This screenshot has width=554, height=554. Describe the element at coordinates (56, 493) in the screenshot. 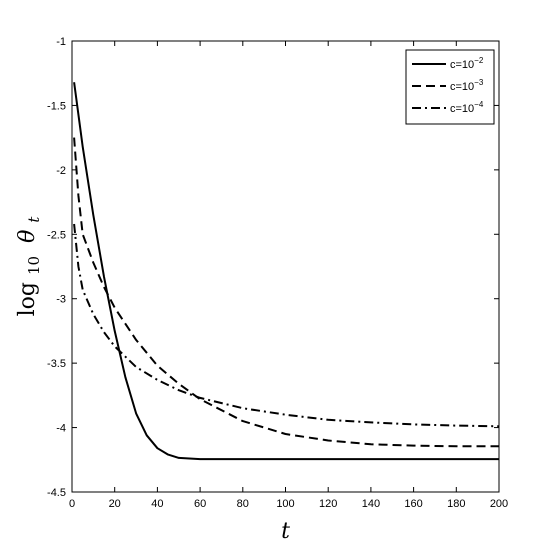

I see `y-tick-label: -4.5` at that location.